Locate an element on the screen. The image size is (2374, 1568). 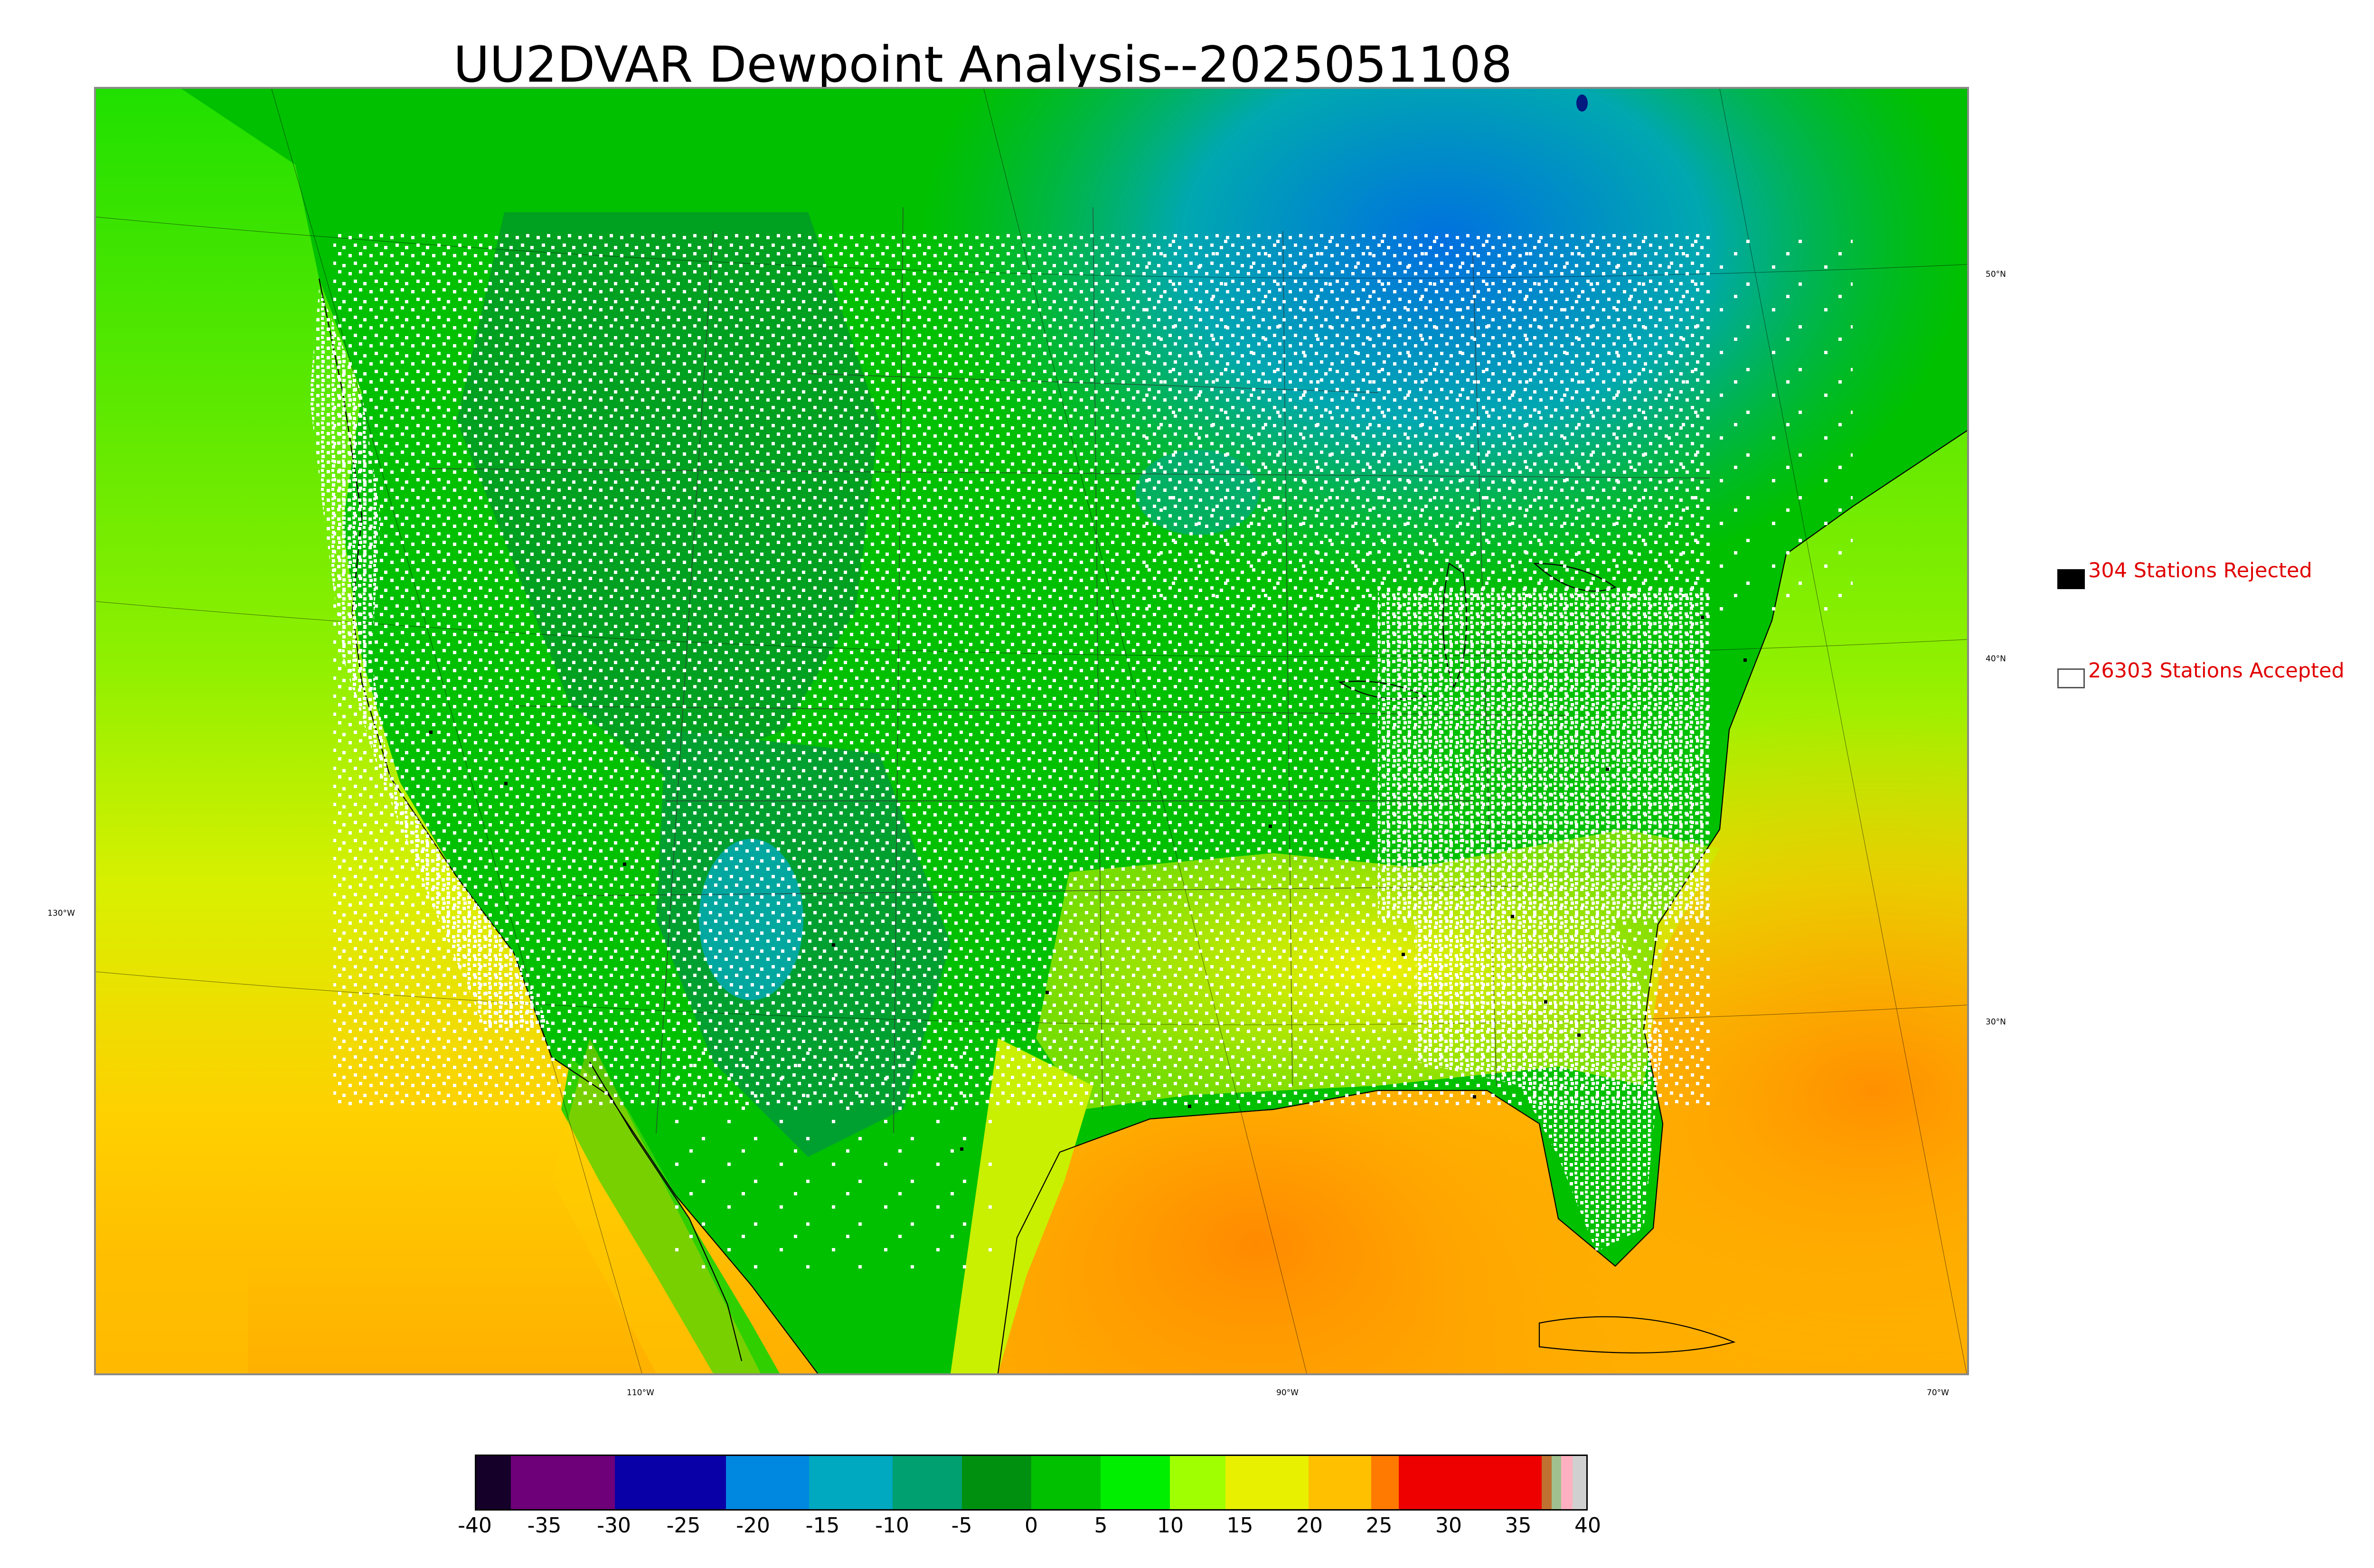
lon-label-110w: 110°W is located at coordinates (640, 1393).